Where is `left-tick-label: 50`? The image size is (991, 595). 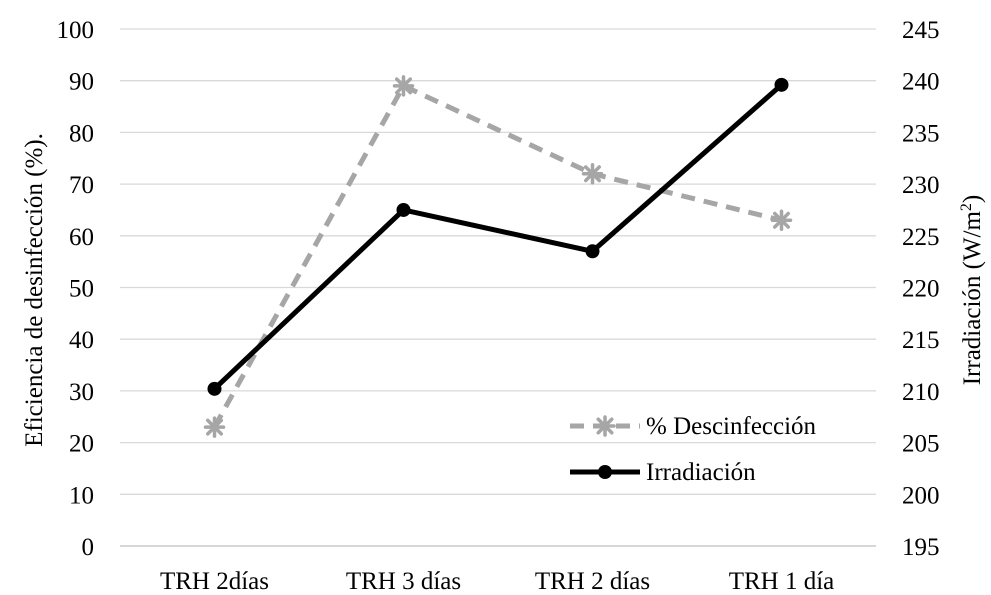 left-tick-label: 50 is located at coordinates (81, 289).